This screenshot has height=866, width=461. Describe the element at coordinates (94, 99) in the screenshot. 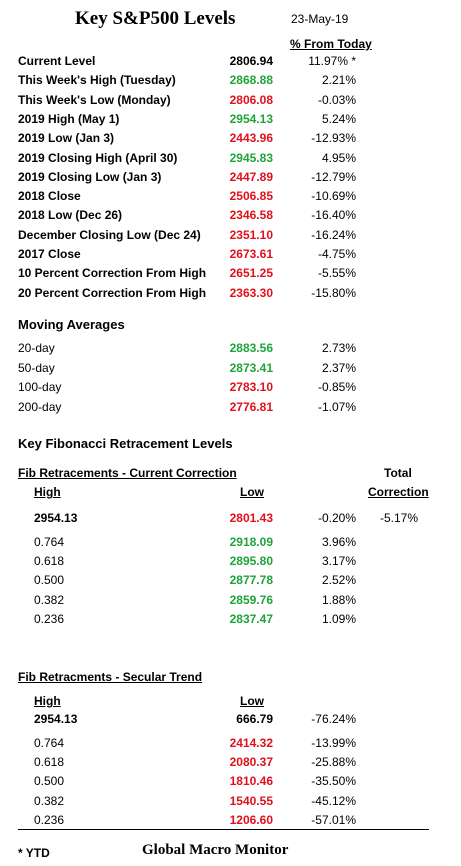

I see `key-level-label: This Week's Low (Monday)` at that location.